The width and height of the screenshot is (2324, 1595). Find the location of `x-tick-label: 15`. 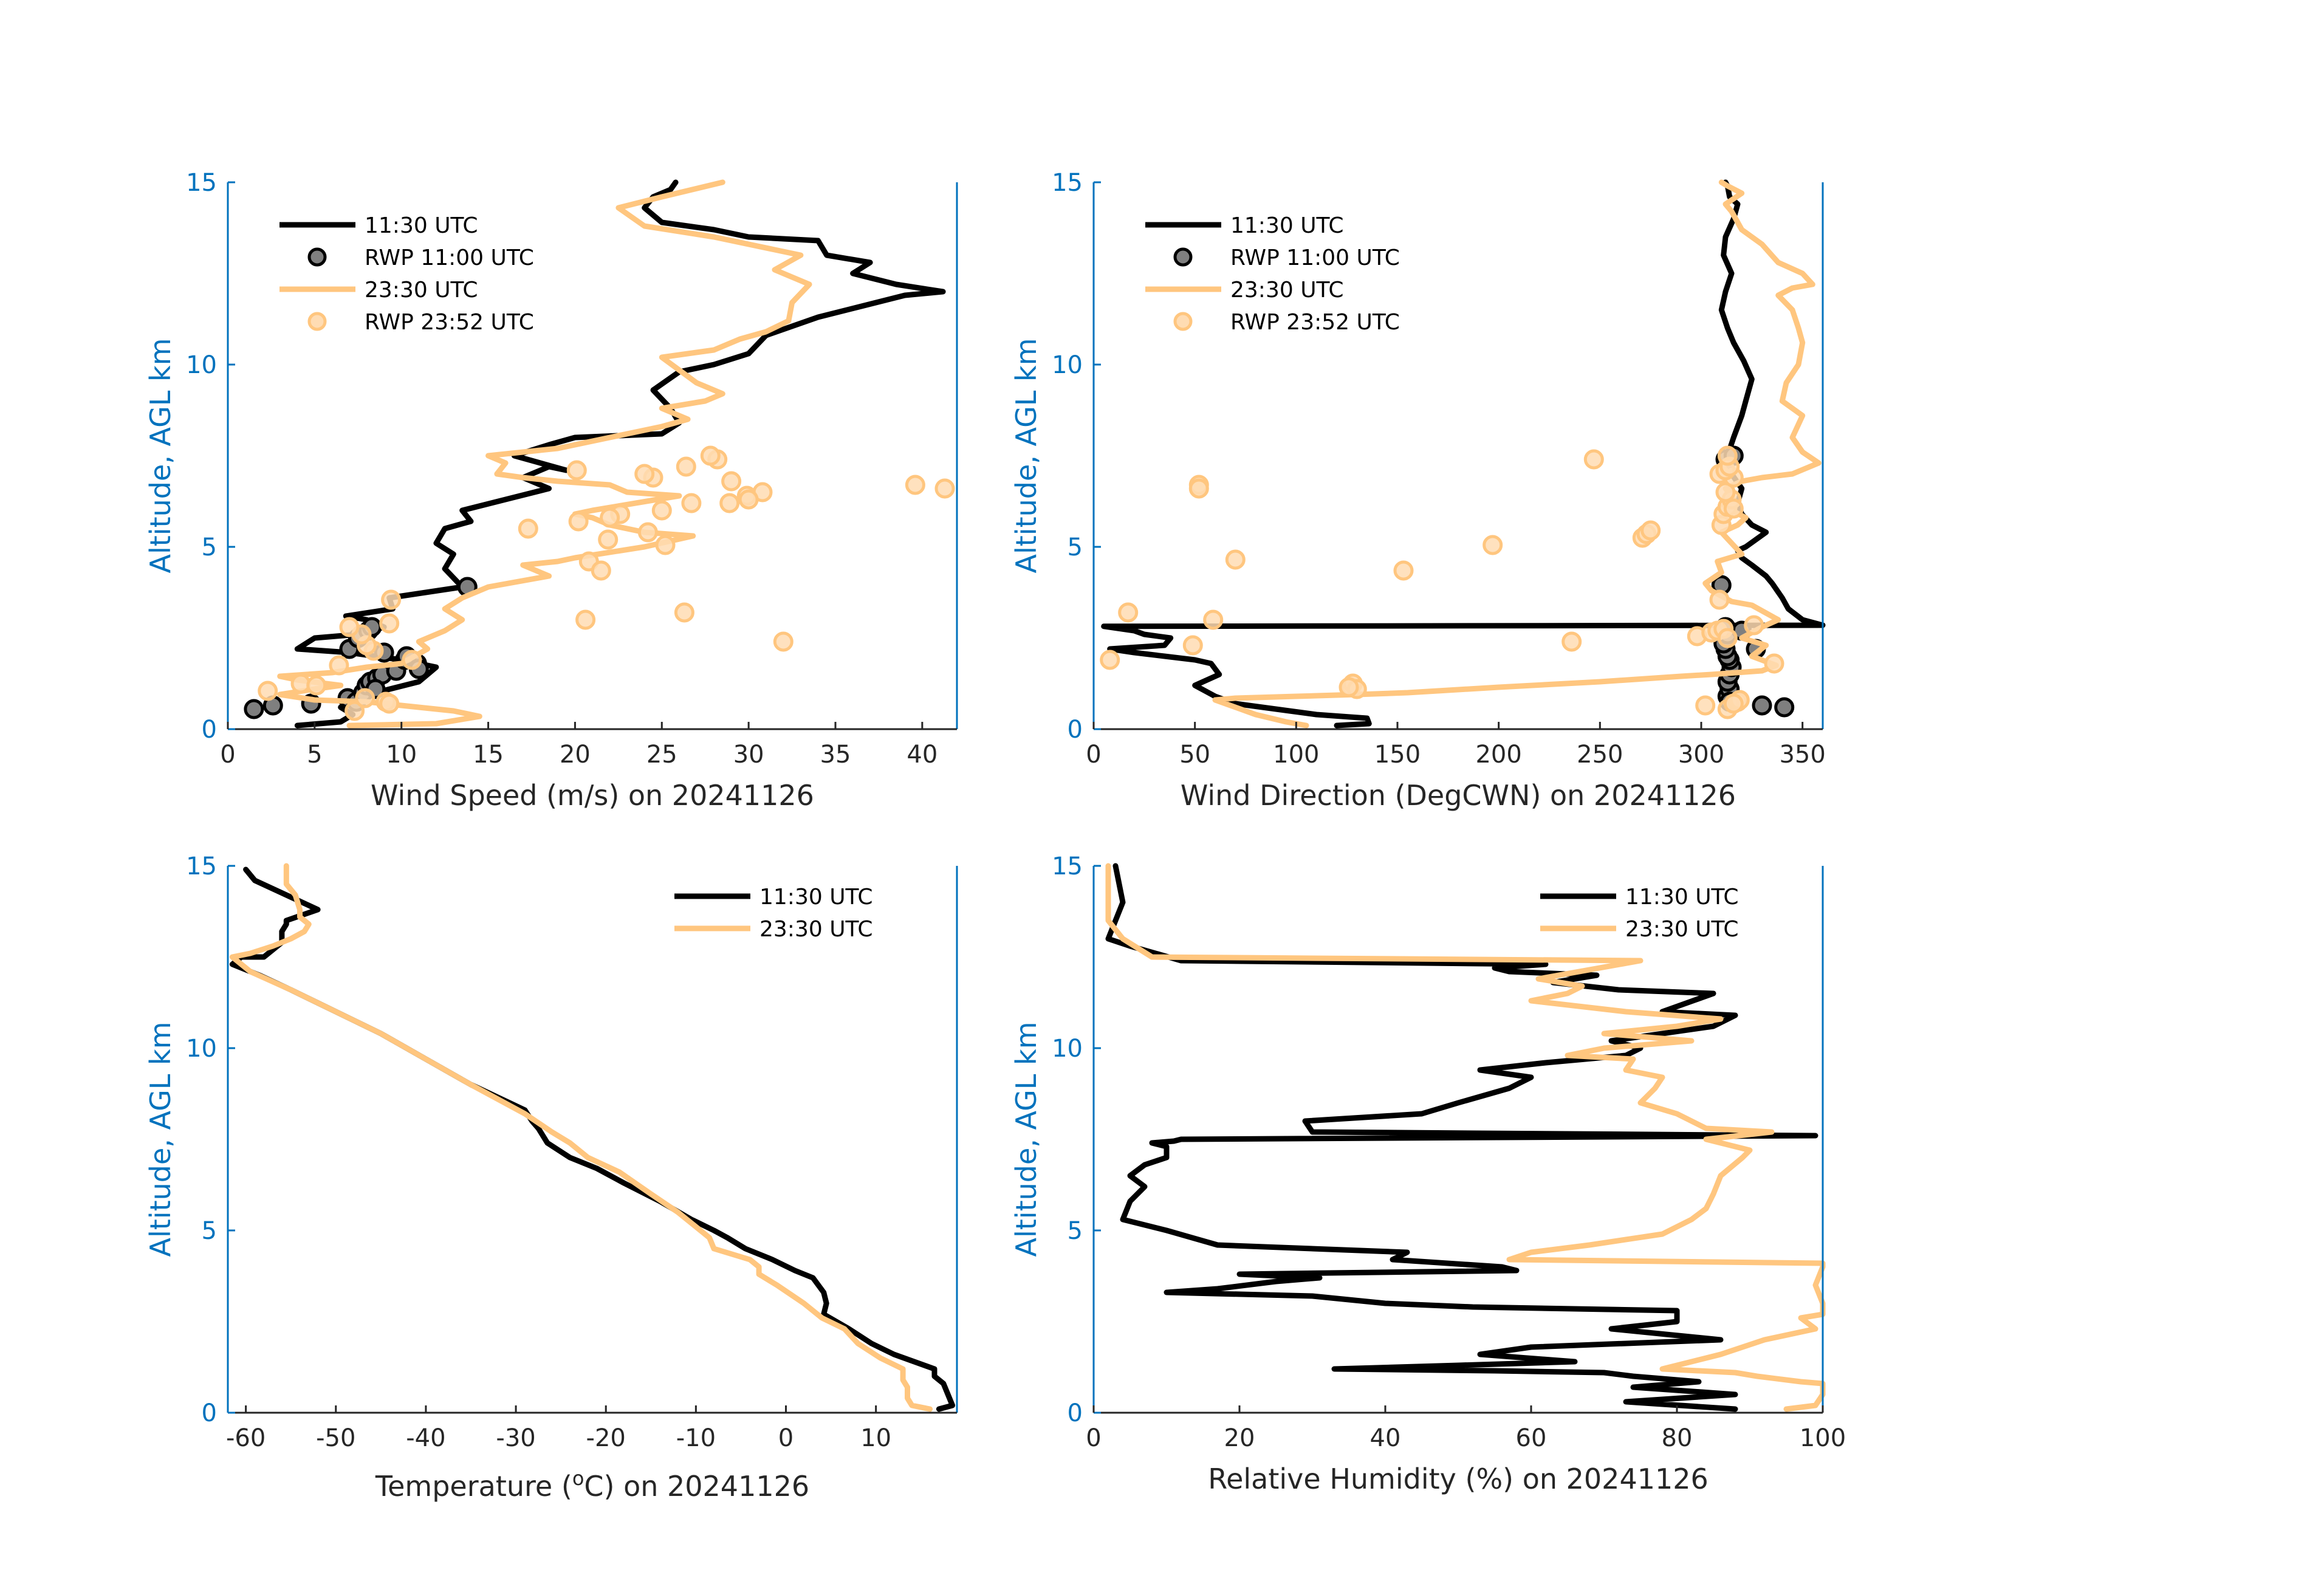

x-tick-label: 15 is located at coordinates (488, 755).